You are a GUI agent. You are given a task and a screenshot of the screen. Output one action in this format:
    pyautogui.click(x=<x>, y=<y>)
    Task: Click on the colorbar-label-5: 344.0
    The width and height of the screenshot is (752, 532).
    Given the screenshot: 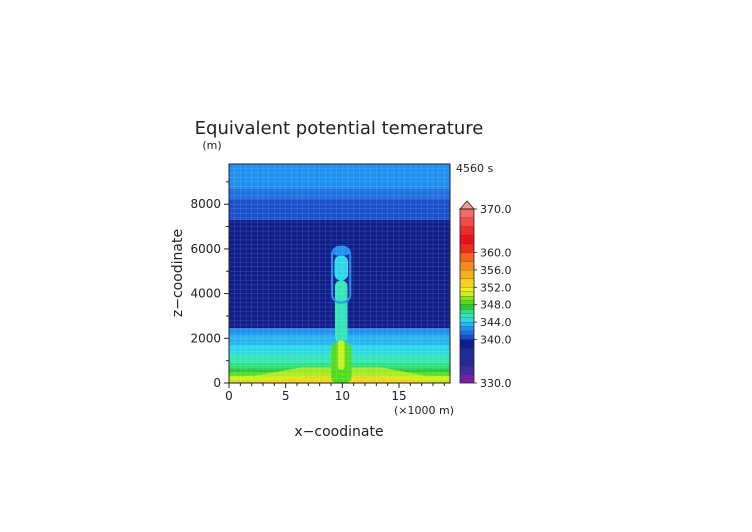 What is the action you would take?
    pyautogui.click(x=496, y=322)
    